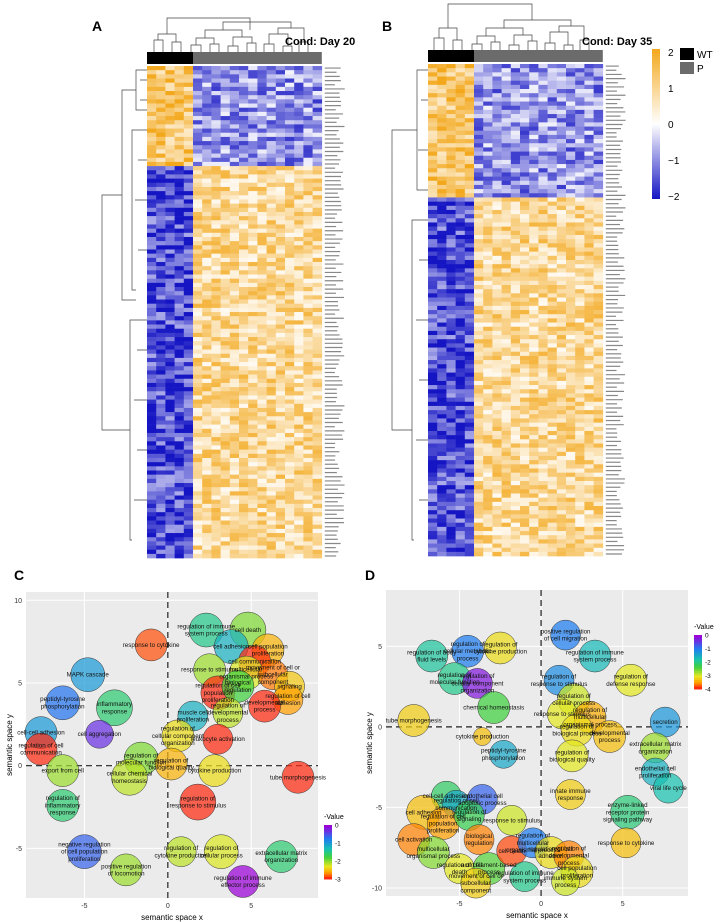 Image resolution: width=723 pixels, height=922 pixels. Describe the element at coordinates (380, 647) in the screenshot. I see `y-tick-label: 5` at that location.